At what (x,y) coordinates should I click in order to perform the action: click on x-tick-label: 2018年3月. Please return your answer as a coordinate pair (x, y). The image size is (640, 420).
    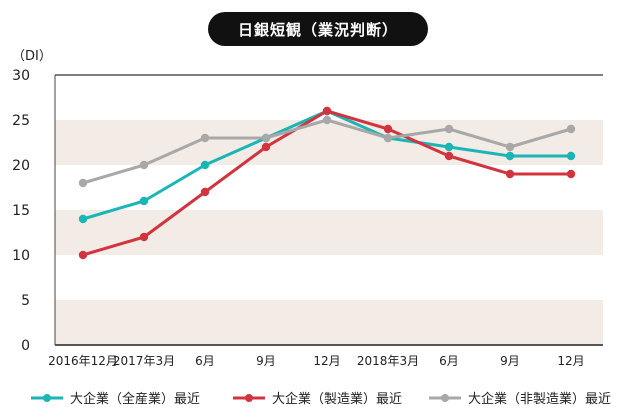
    Looking at the image, I should click on (388, 361).